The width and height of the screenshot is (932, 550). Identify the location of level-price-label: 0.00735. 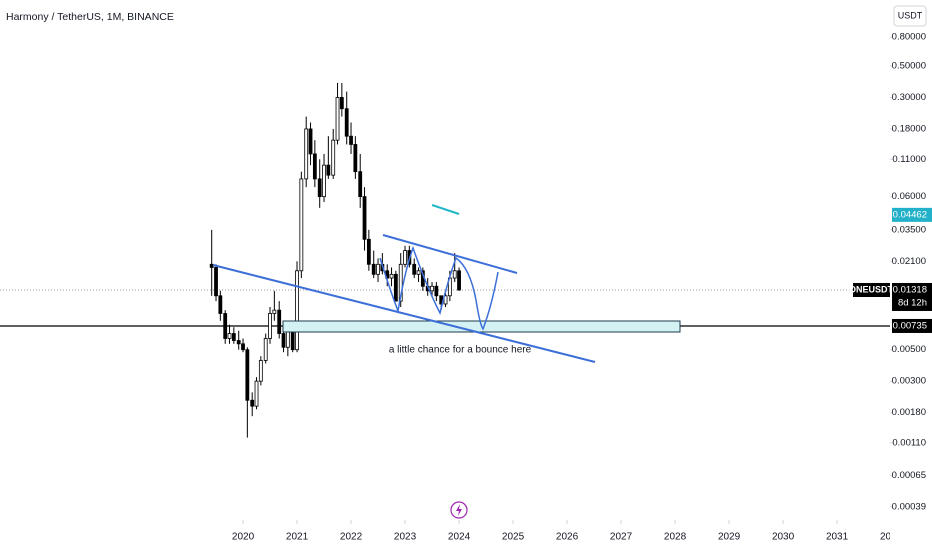
(910, 325).